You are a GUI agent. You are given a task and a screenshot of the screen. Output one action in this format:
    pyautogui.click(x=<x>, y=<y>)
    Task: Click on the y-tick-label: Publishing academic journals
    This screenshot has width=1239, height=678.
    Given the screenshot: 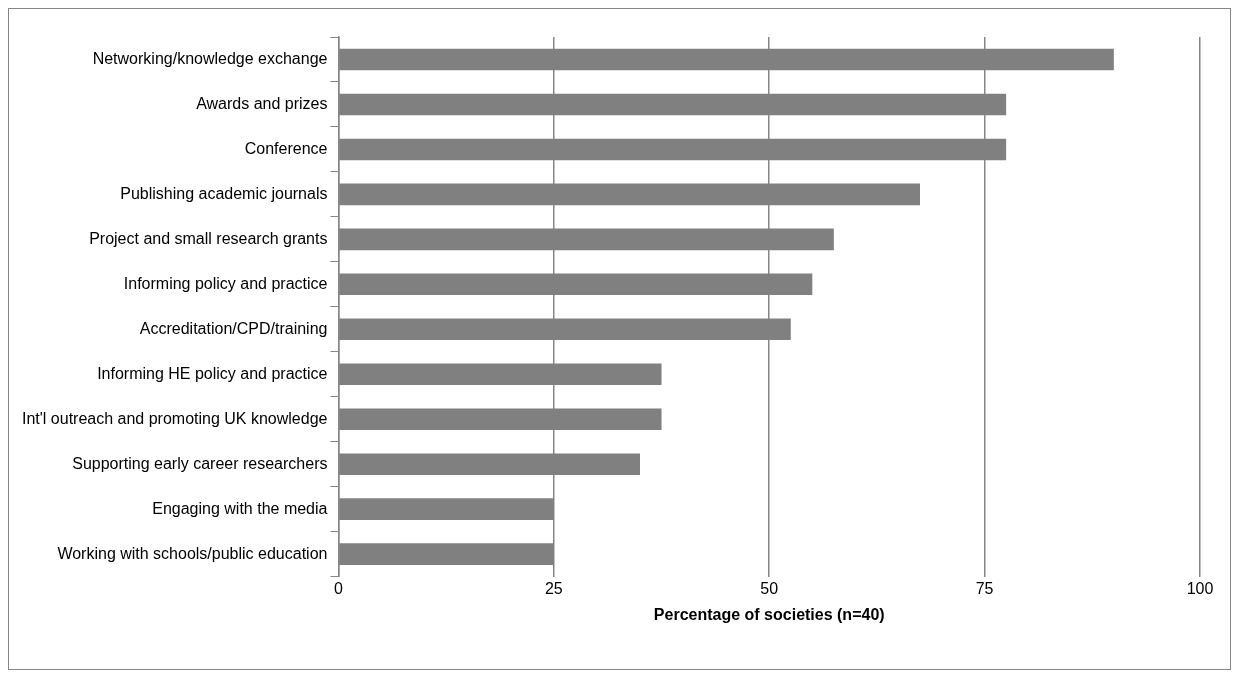 What is the action you would take?
    pyautogui.click(x=224, y=193)
    